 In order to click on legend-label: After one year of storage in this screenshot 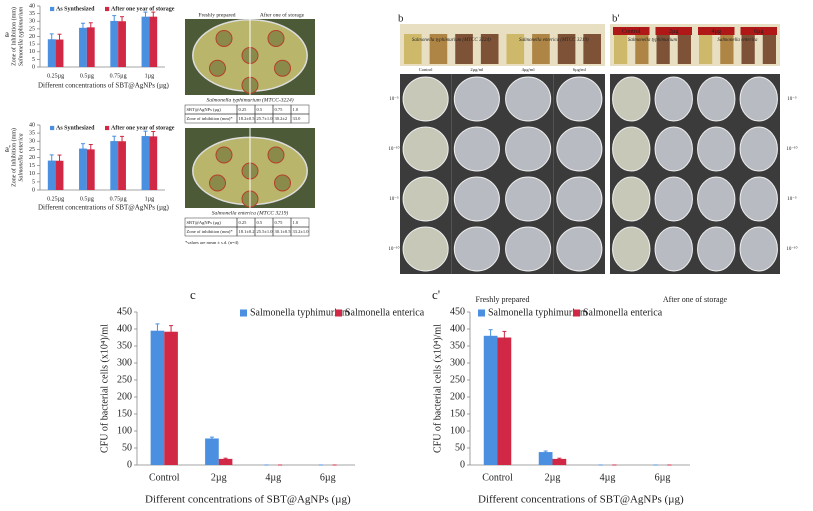, I will do `click(143, 9)`.